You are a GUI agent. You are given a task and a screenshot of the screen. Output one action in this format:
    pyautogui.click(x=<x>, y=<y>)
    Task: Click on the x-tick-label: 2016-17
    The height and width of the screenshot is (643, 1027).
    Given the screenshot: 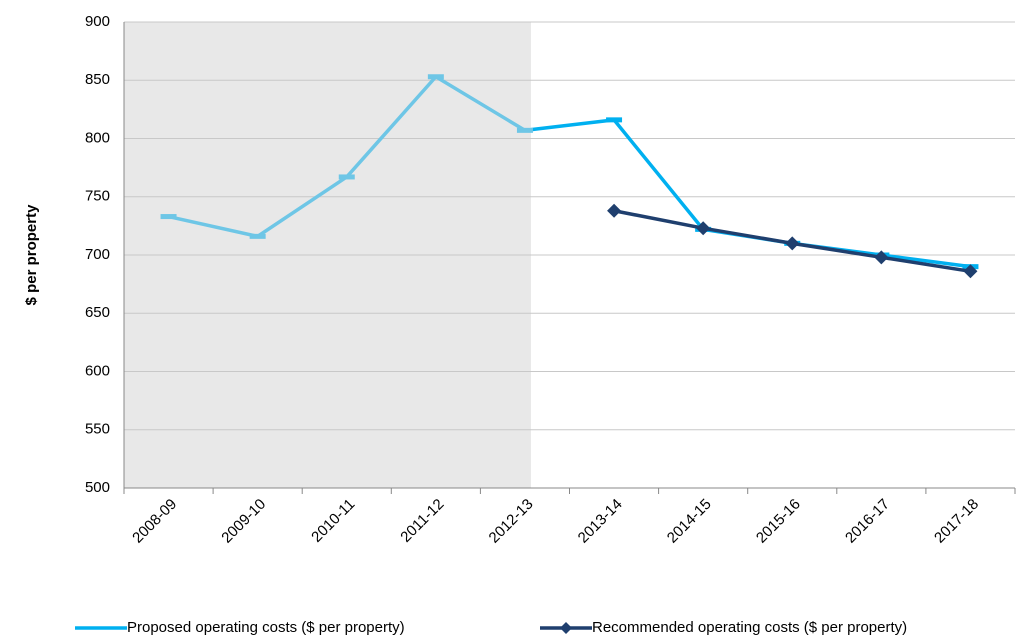 What is the action you would take?
    pyautogui.click(x=867, y=521)
    